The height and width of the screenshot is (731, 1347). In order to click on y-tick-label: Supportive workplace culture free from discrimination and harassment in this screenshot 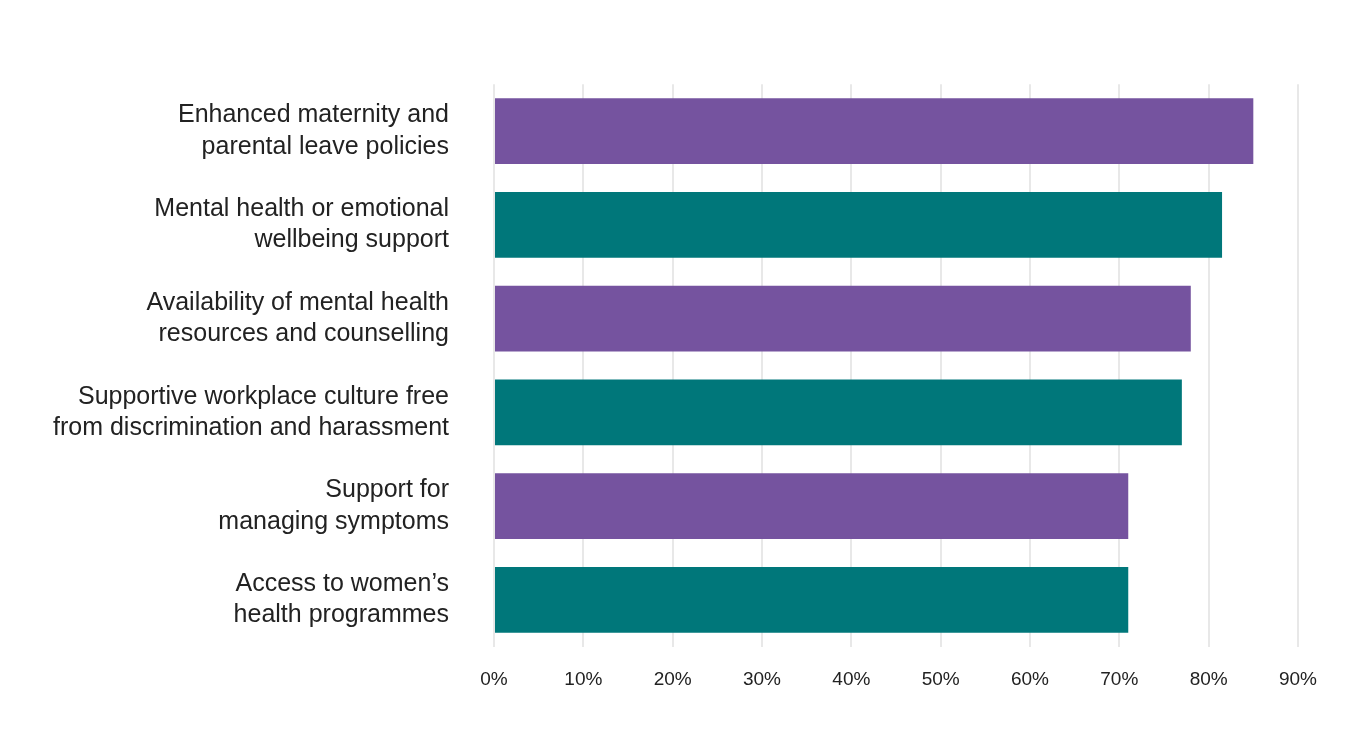, I will do `click(251, 410)`.